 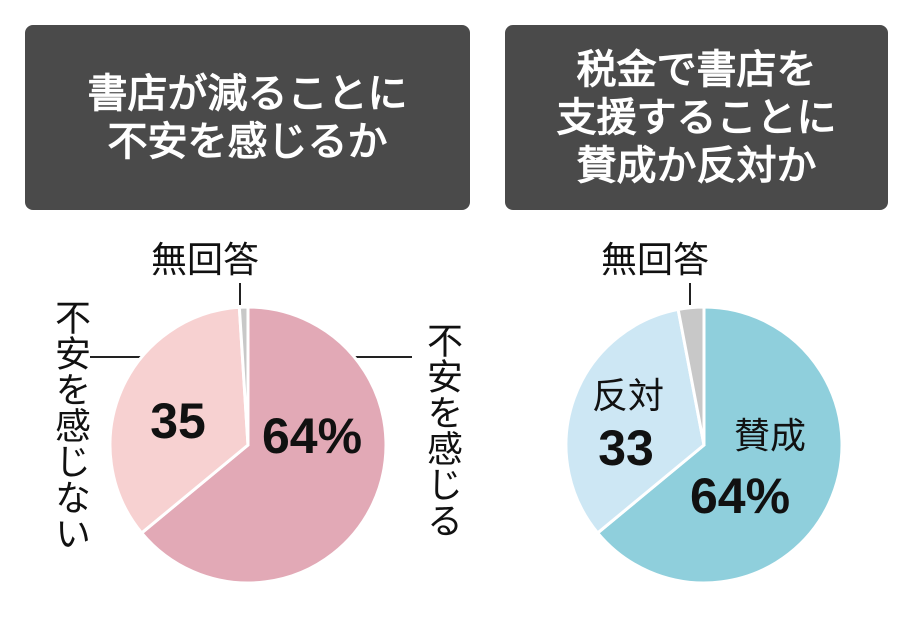 I want to click on value-label: 33, so click(x=626, y=448).